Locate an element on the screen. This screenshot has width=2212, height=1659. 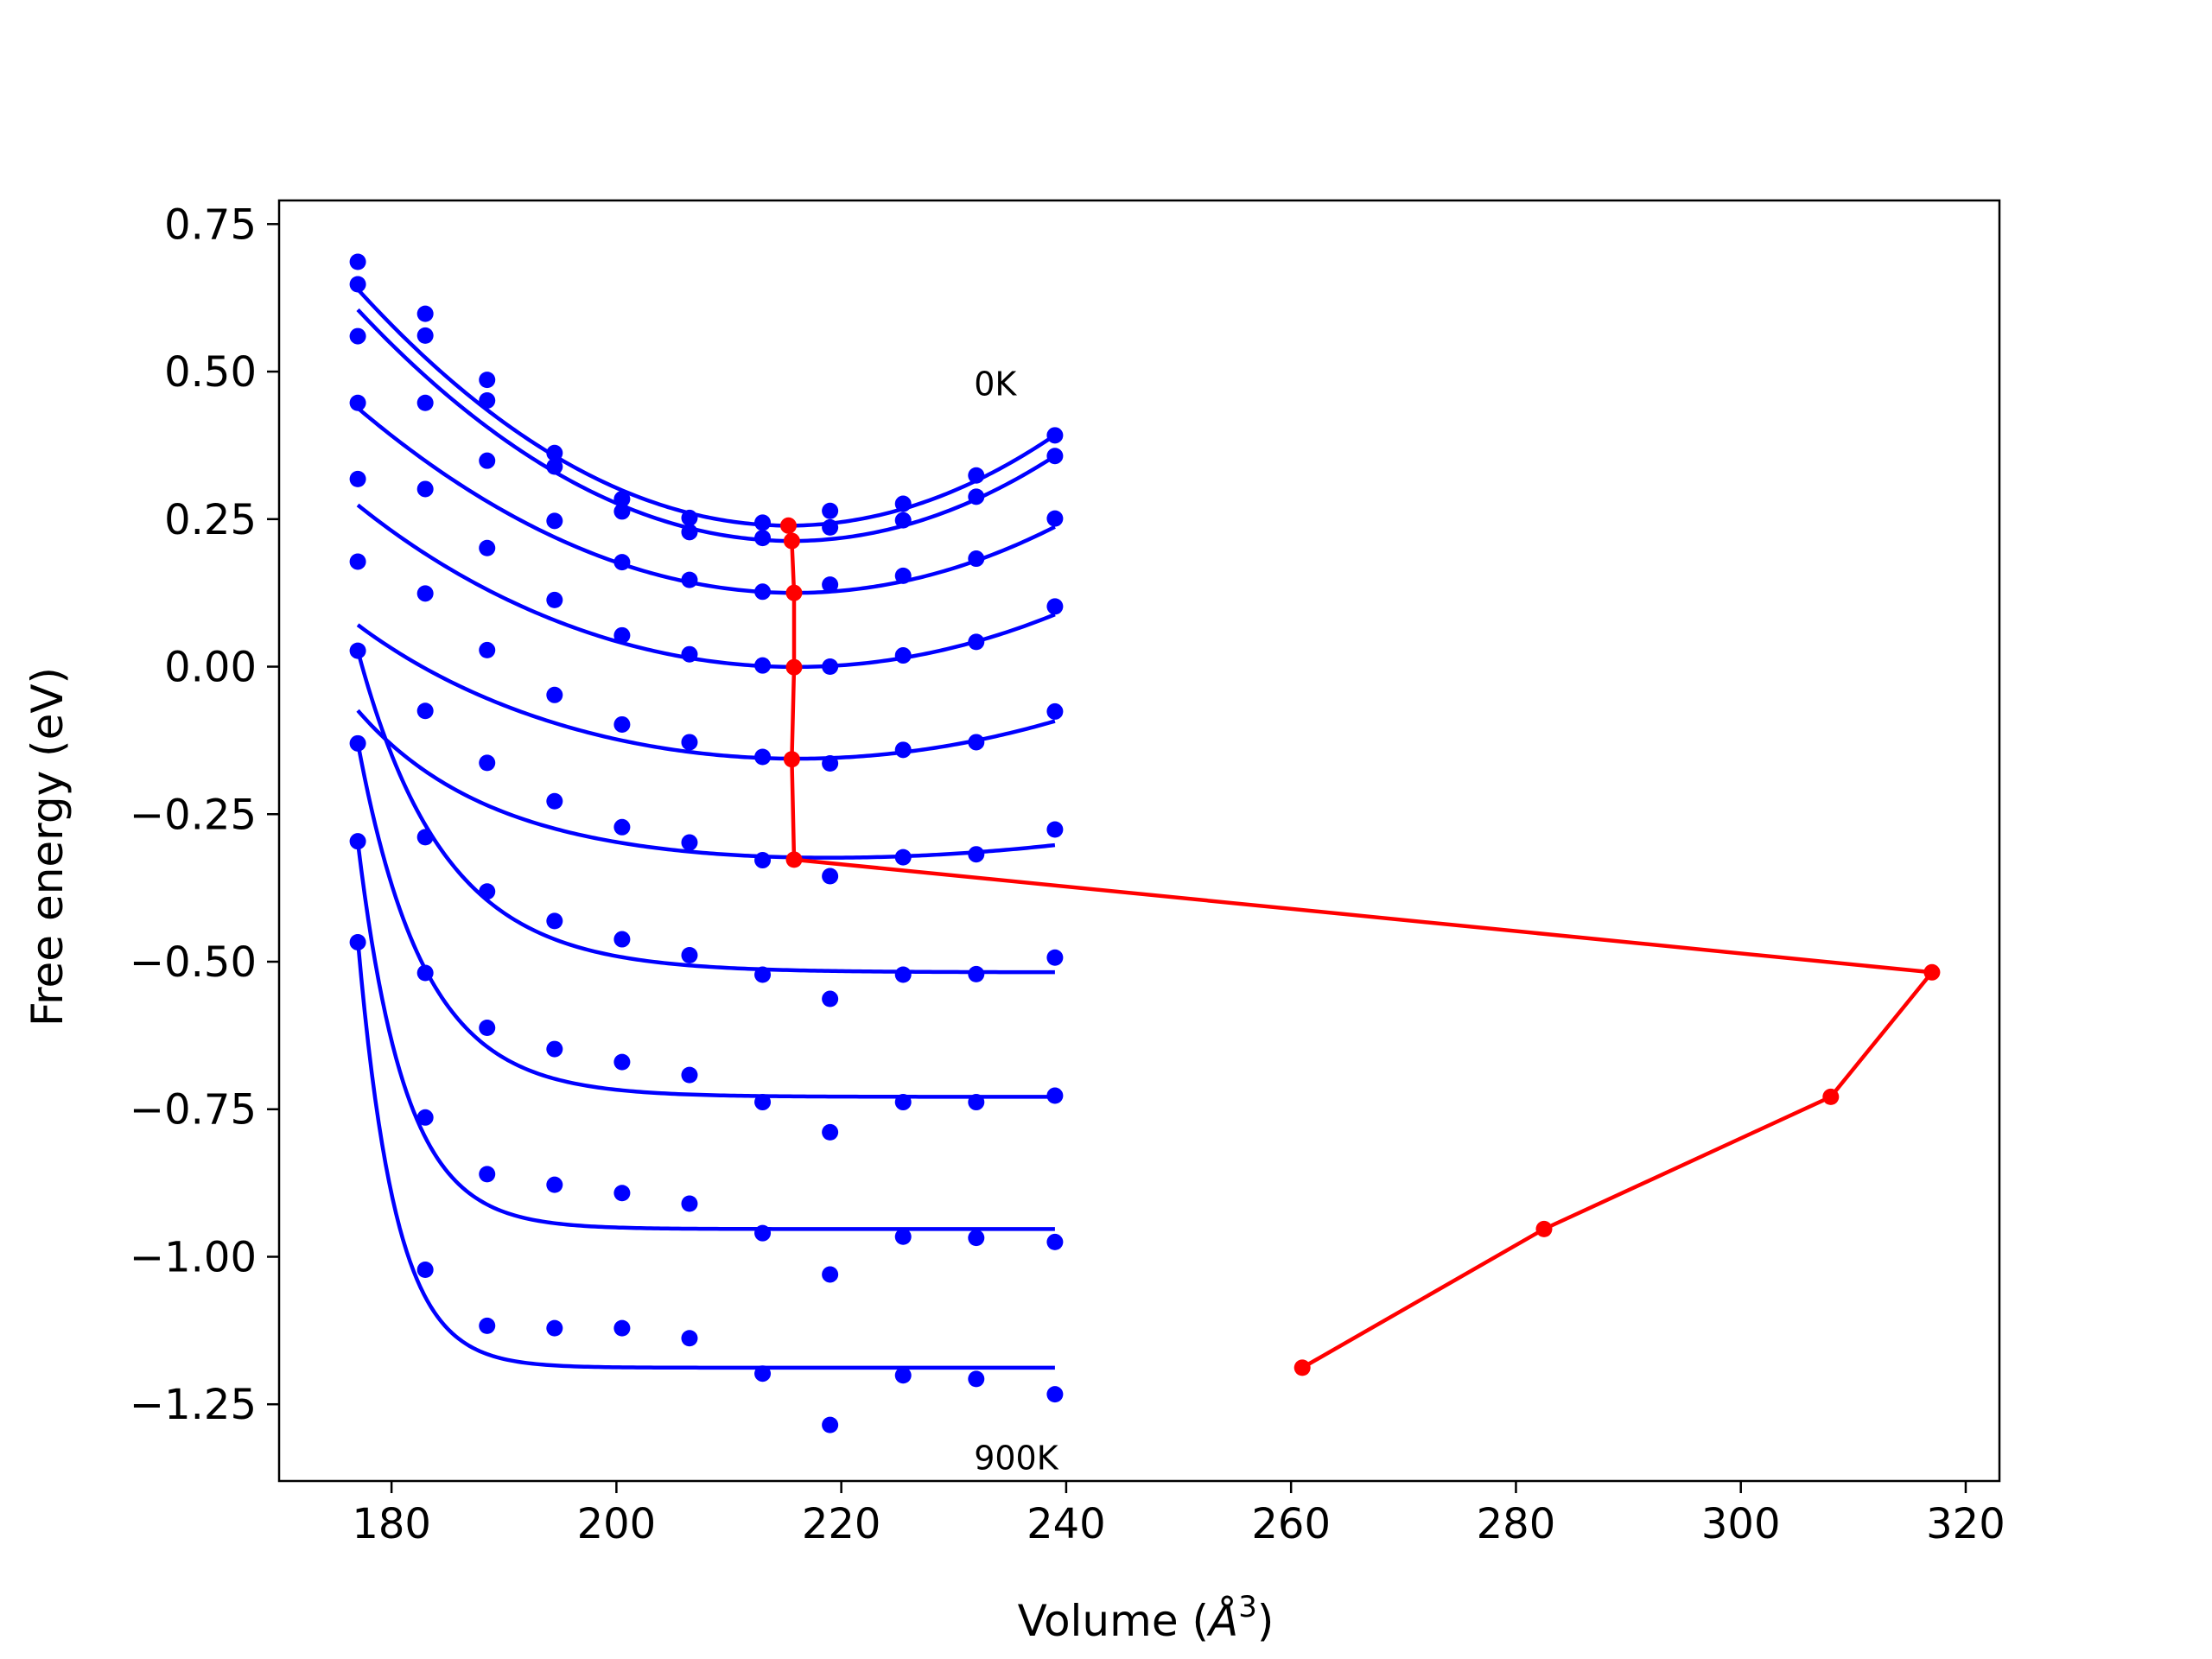
y-tick-label: −1.25 is located at coordinates (193, 1405).